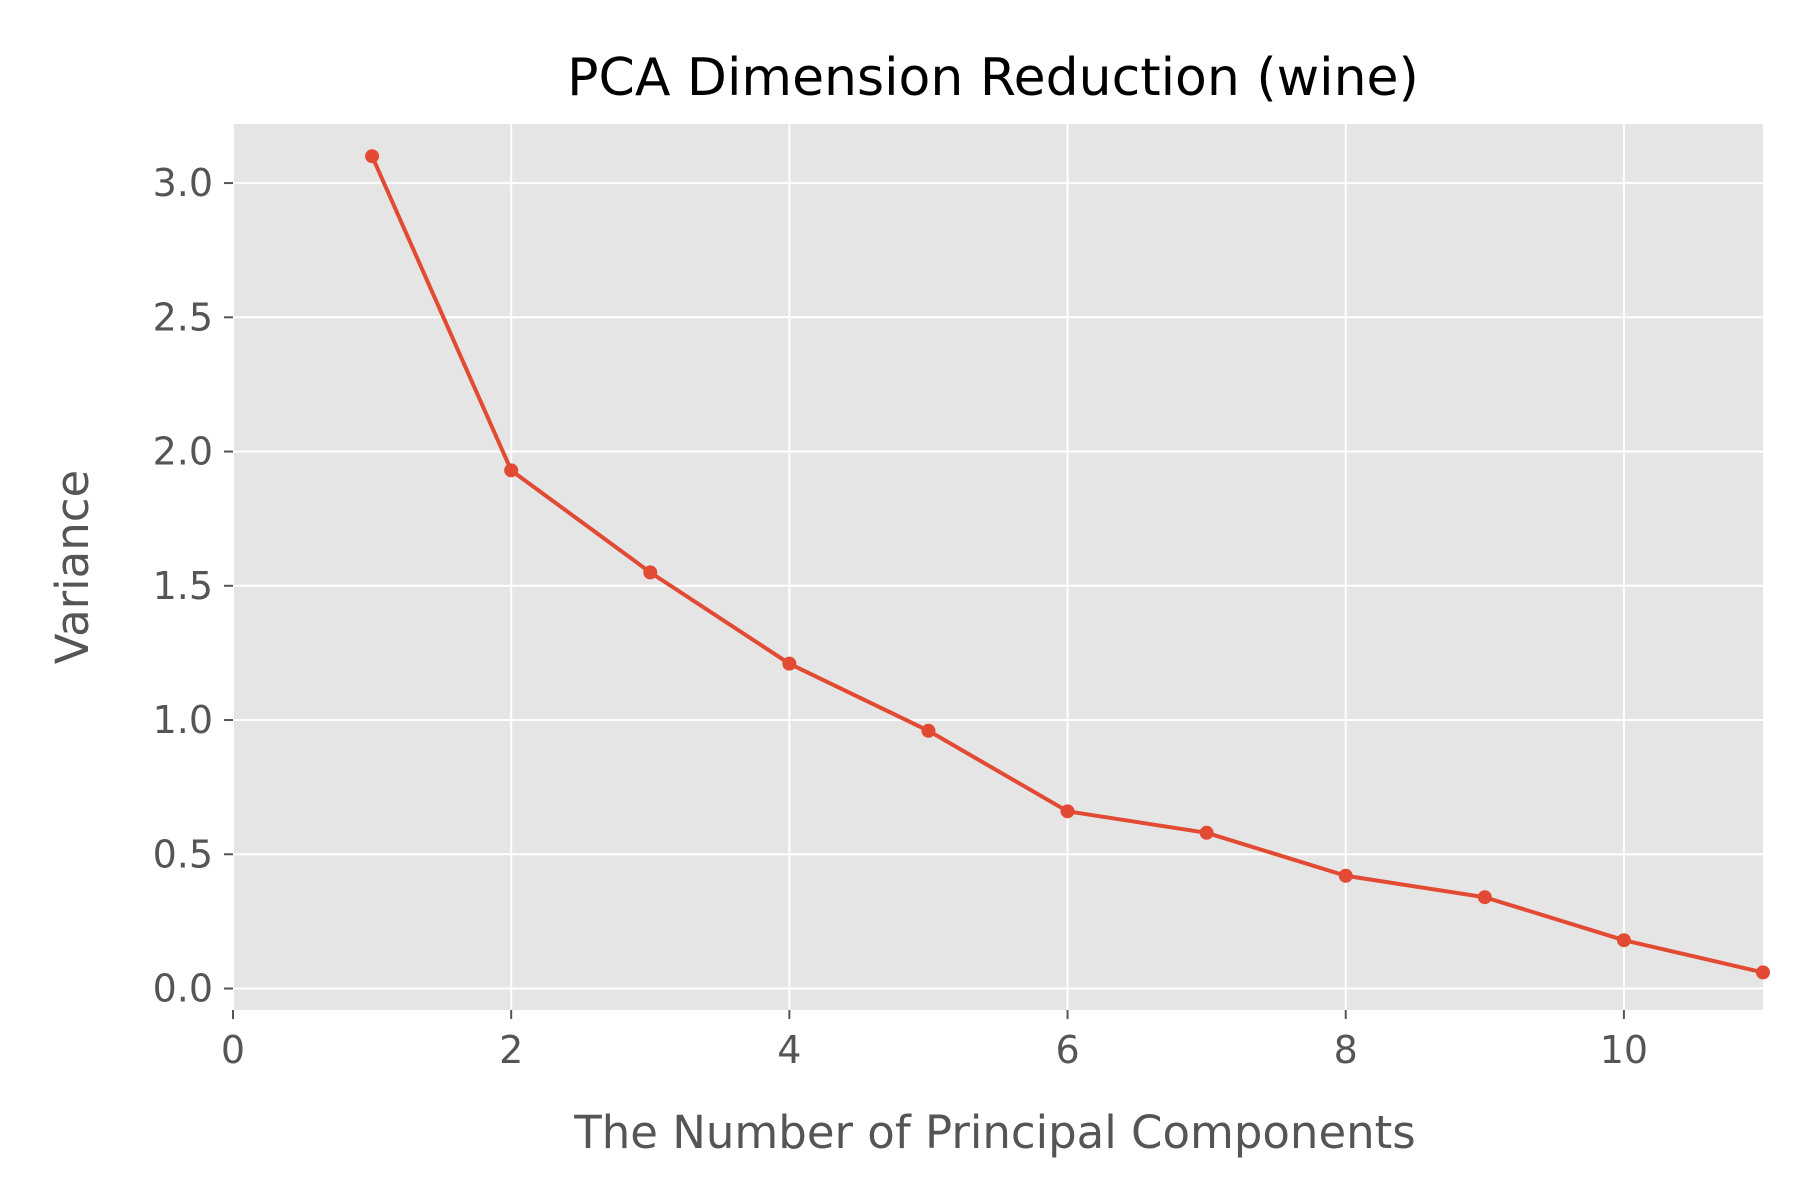 The height and width of the screenshot is (1200, 1800). I want to click on chart-title: PCA Dimension Reduction (wine), so click(993, 78).